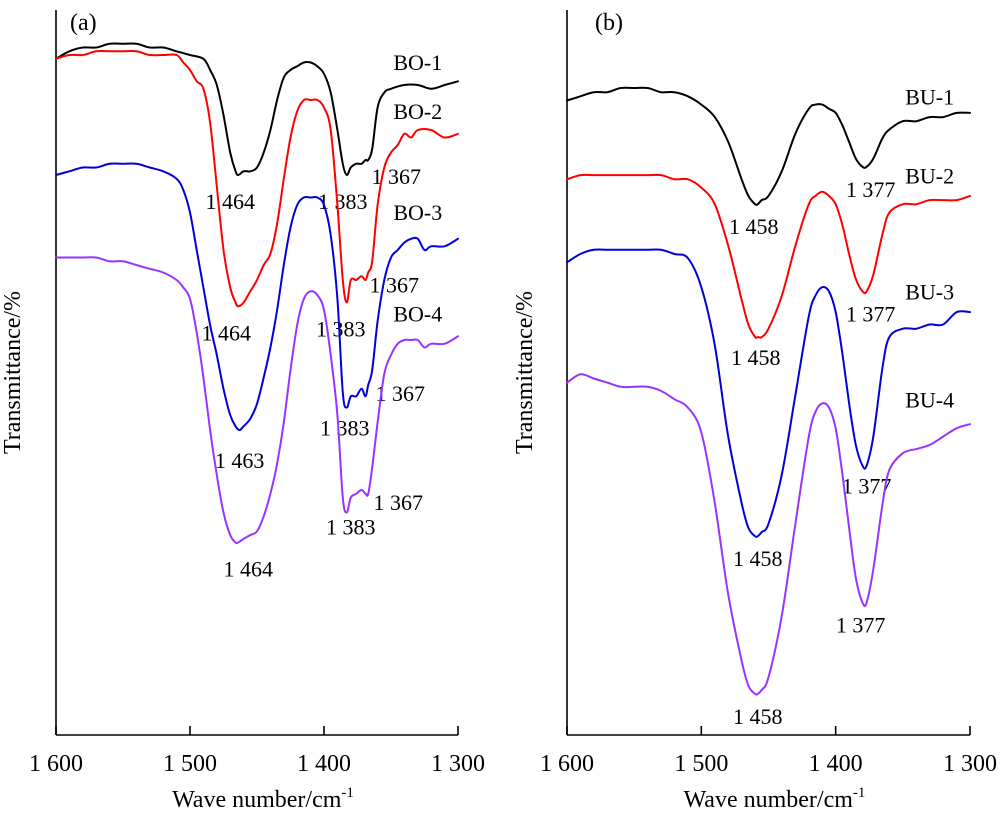 This screenshot has height=815, width=1000. What do you see at coordinates (240, 460) in the screenshot?
I see `peak-label: 1 463` at bounding box center [240, 460].